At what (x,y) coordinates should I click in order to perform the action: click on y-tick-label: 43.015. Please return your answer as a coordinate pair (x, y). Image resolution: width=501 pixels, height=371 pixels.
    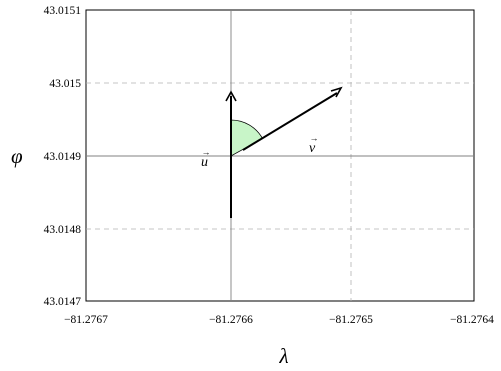
    Looking at the image, I should click on (65, 84).